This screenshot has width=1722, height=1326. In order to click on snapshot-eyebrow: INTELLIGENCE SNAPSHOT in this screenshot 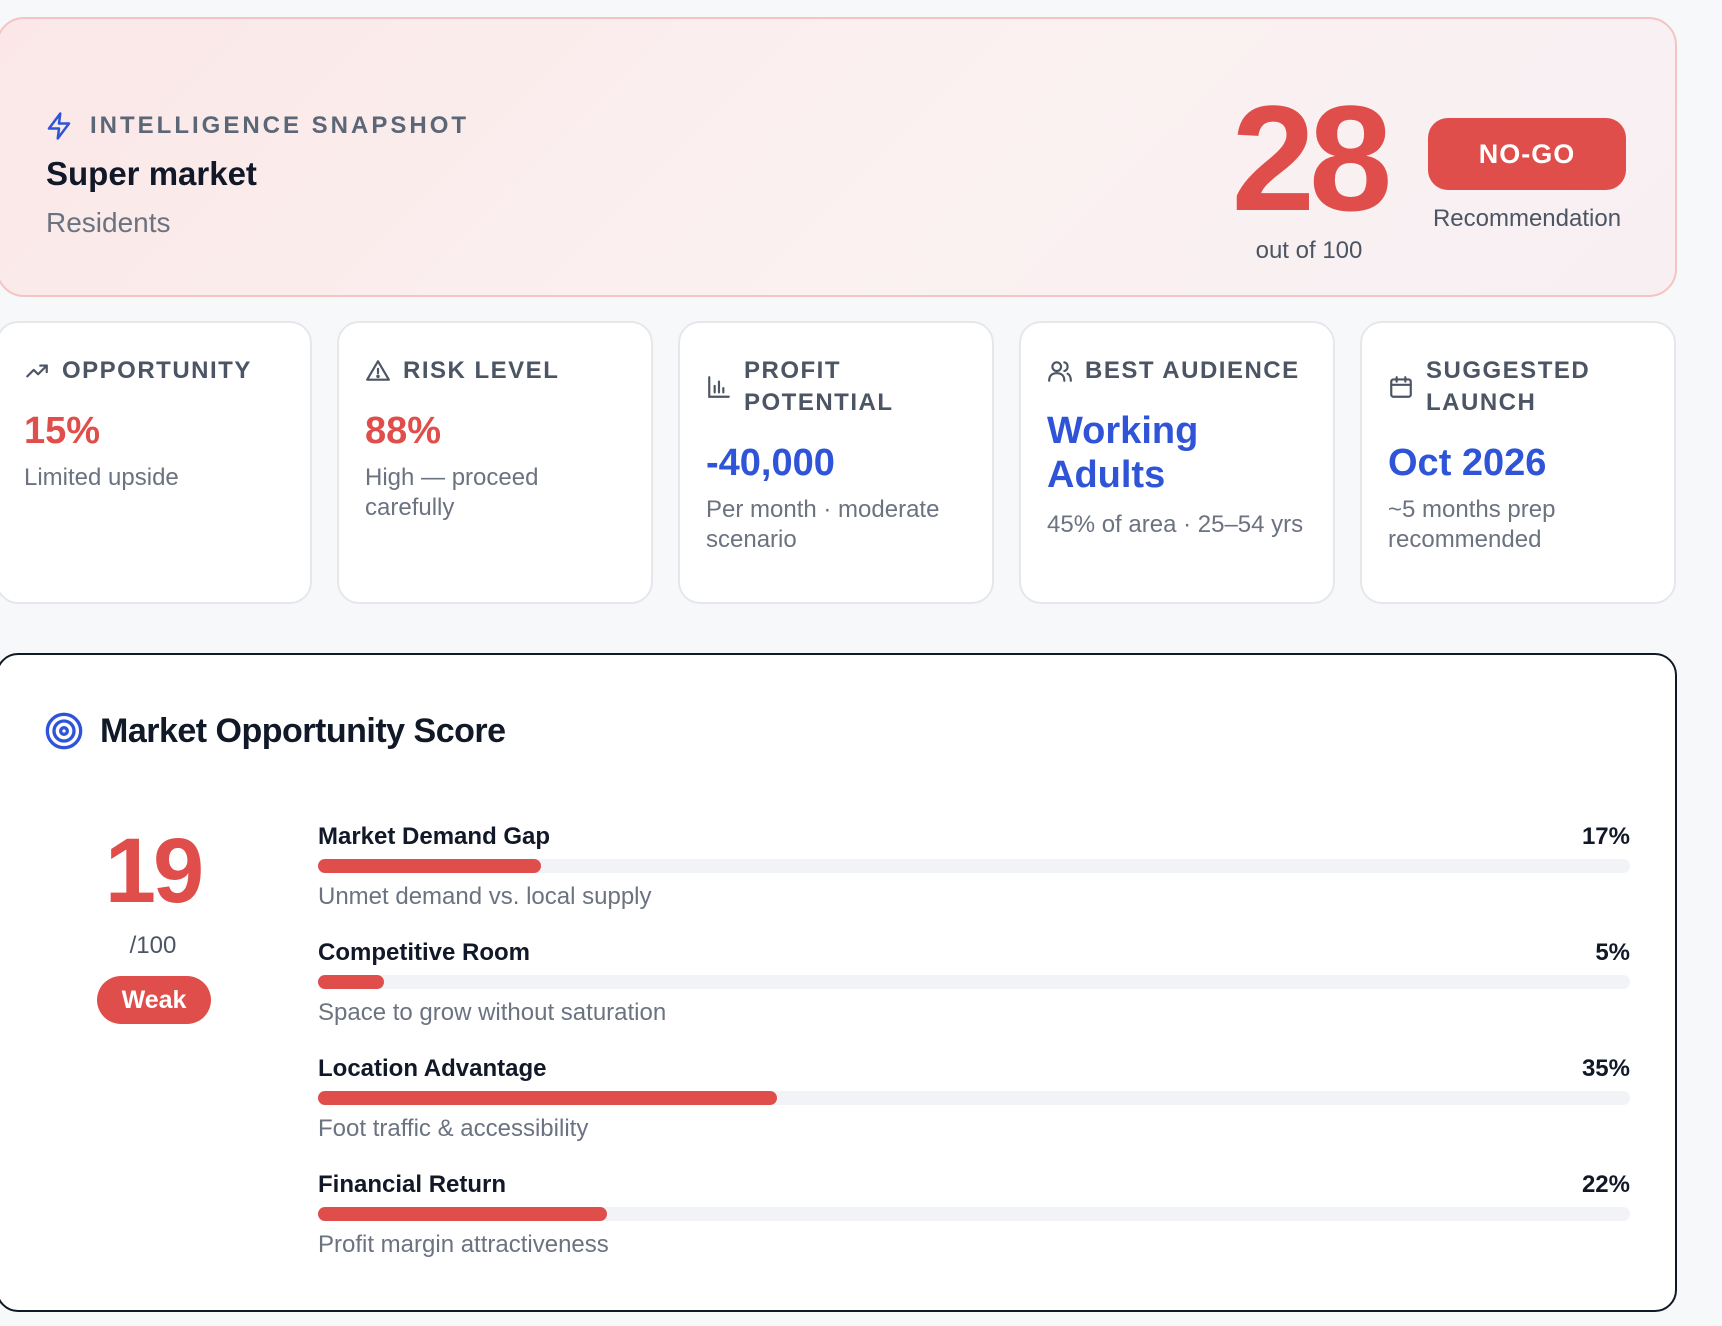, I will do `click(256, 126)`.